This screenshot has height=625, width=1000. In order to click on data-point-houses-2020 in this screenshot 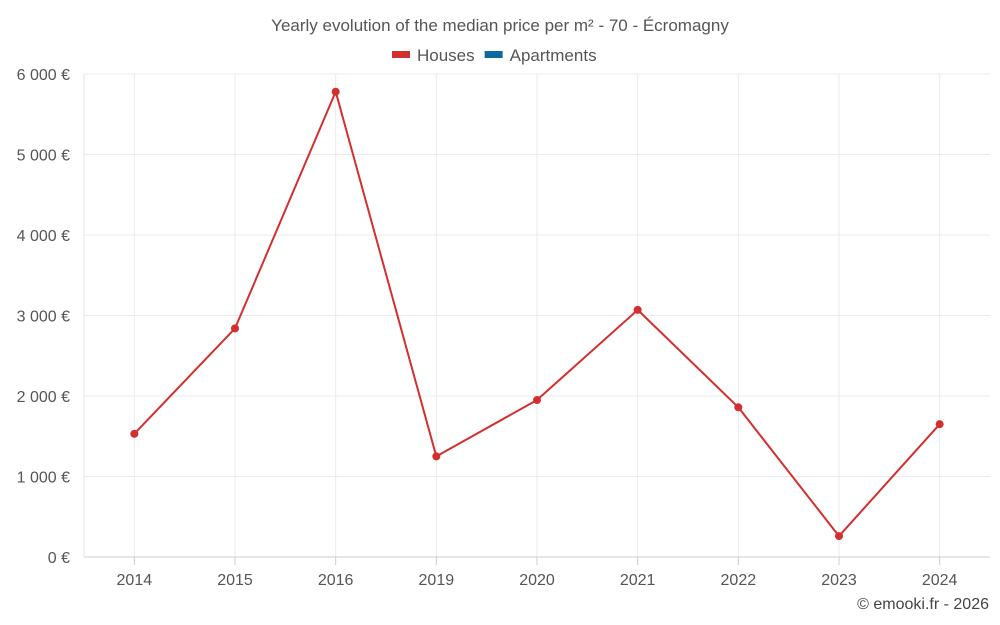, I will do `click(537, 400)`.